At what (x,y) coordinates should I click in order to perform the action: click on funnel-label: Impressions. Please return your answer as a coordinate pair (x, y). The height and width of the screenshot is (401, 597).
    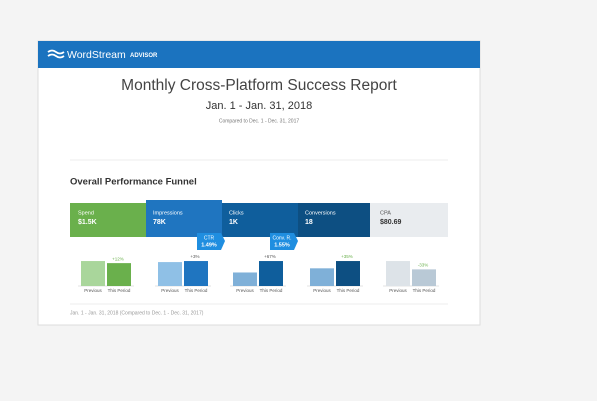
    Looking at the image, I should click on (168, 213).